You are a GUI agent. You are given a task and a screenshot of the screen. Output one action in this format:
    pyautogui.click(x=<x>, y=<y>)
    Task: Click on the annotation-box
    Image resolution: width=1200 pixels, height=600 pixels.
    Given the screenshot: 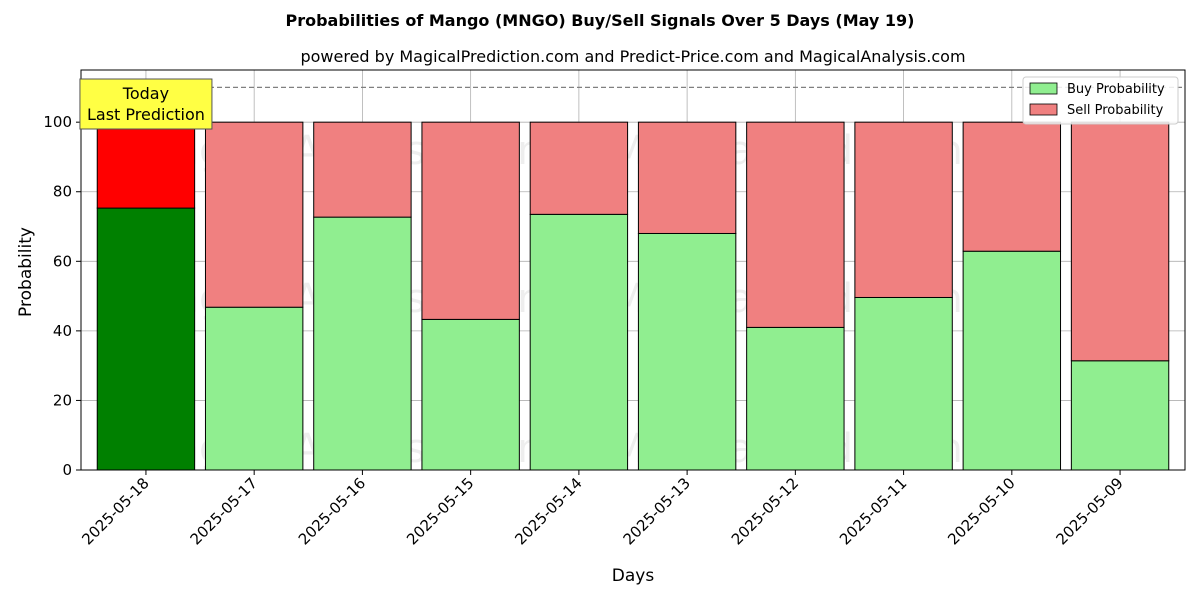 What is the action you would take?
    pyautogui.click(x=146, y=104)
    